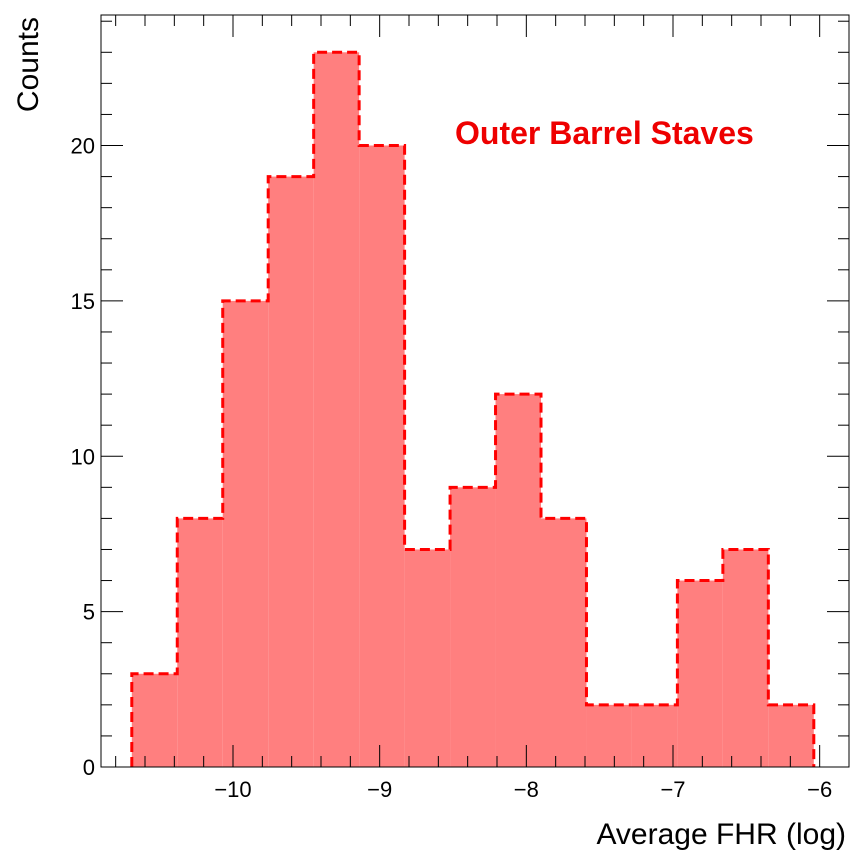 The height and width of the screenshot is (864, 864). Describe the element at coordinates (379, 789) in the screenshot. I see `x-tick-label: −9` at that location.